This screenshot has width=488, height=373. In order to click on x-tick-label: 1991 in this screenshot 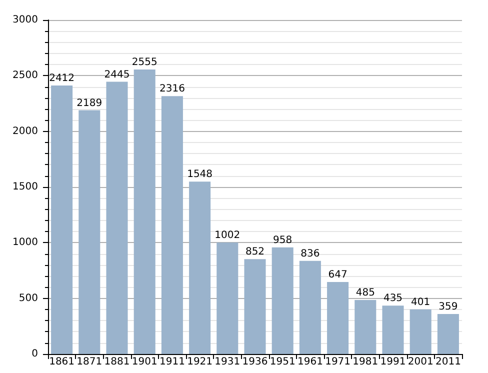, I will do `click(393, 362)`.